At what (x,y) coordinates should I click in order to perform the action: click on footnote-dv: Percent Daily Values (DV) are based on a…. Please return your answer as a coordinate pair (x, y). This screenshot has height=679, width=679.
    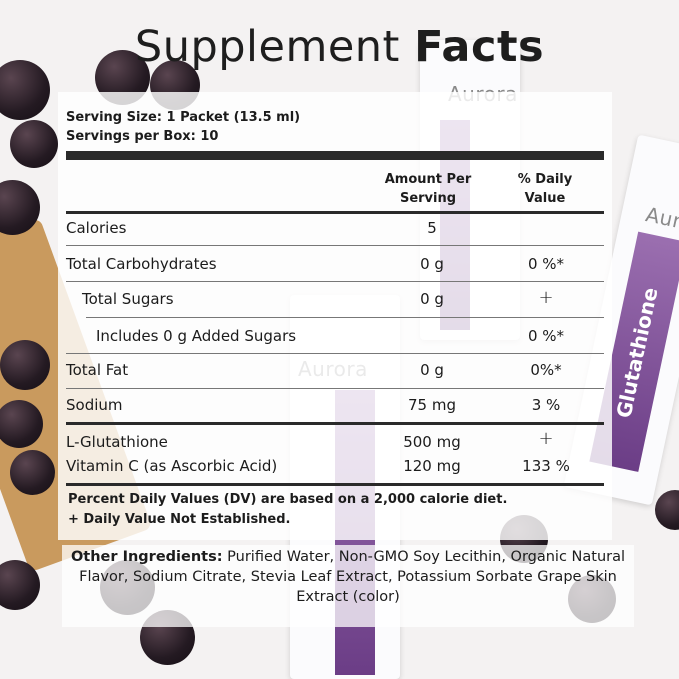
    Looking at the image, I should click on (288, 499).